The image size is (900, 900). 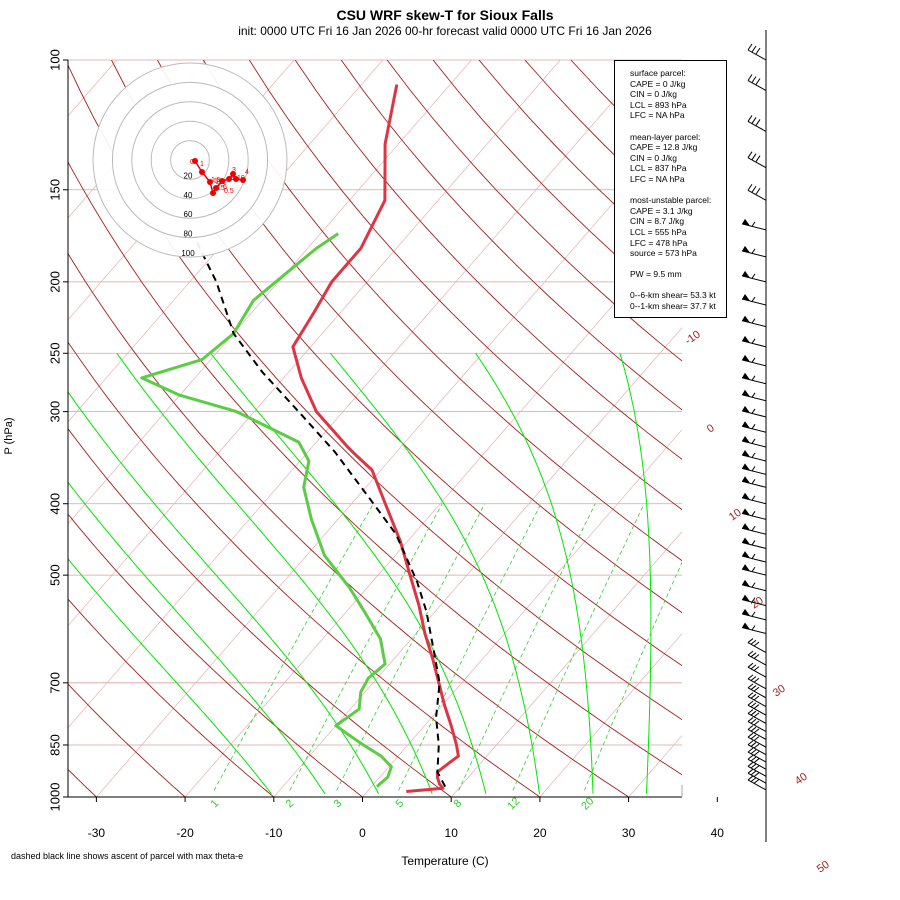 What do you see at coordinates (216, 188) in the screenshot?
I see `hodograph-point` at bounding box center [216, 188].